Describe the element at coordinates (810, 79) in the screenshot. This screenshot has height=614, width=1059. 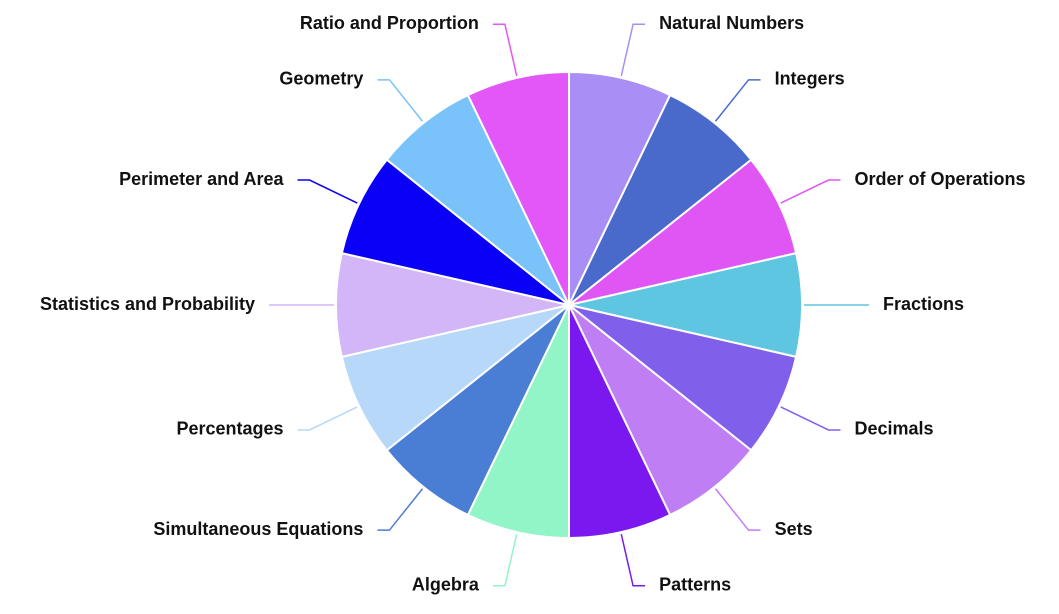
I see `slice-label: Integers` at that location.